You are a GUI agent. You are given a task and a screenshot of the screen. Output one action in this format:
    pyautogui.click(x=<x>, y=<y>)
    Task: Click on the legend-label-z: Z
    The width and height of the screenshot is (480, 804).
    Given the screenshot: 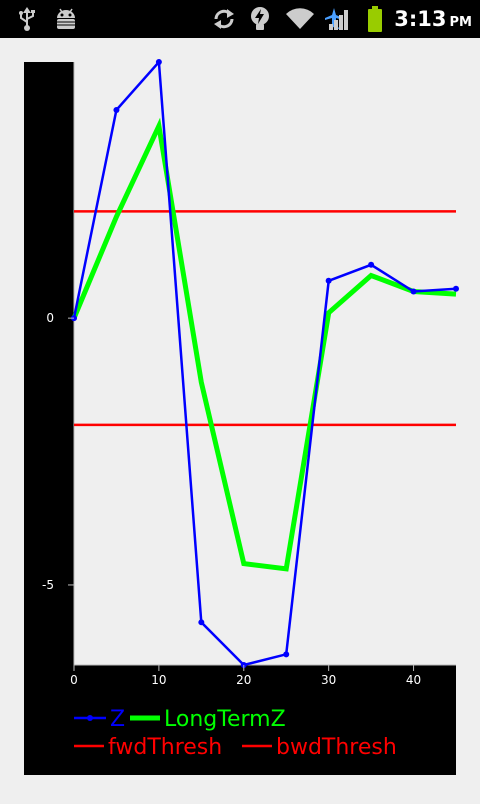 What is the action you would take?
    pyautogui.click(x=117, y=719)
    